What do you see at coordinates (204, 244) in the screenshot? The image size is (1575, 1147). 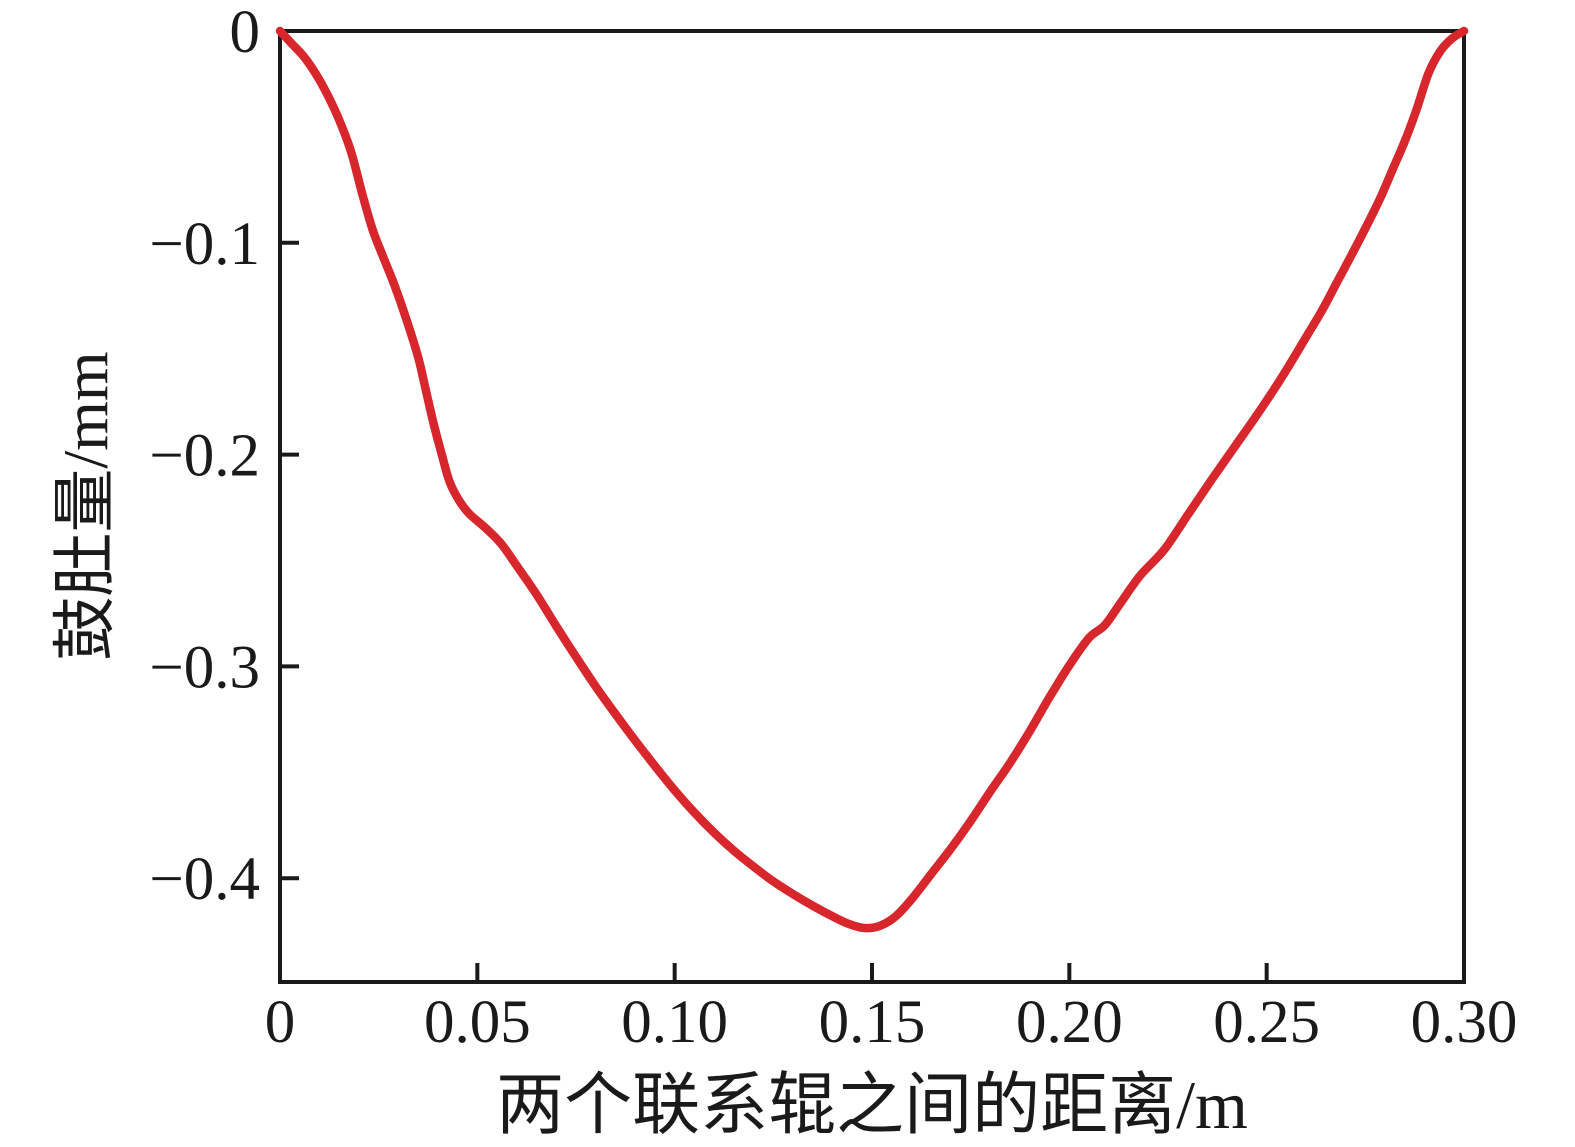 I see `y-tick-label: −0.1` at bounding box center [204, 244].